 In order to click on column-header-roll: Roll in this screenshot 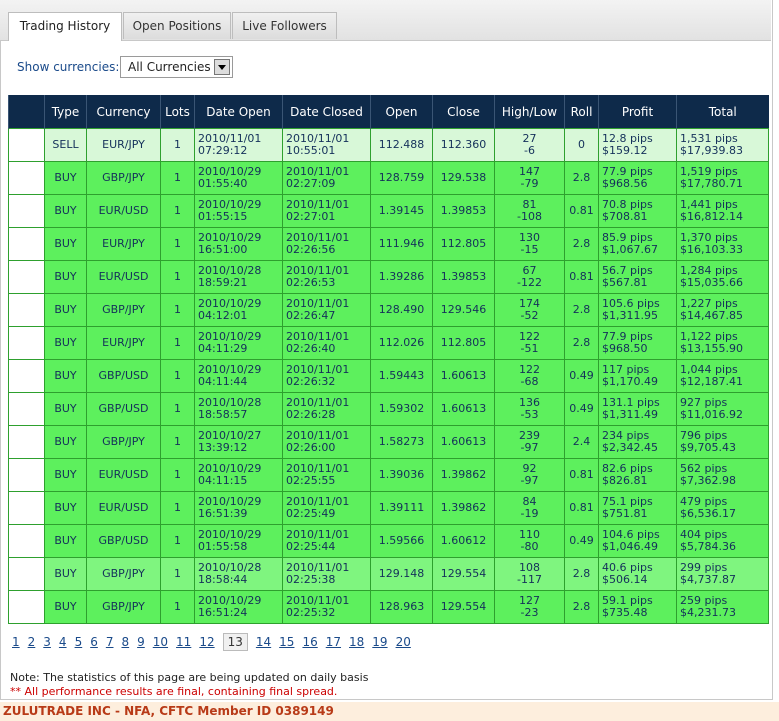, I will do `click(581, 112)`.